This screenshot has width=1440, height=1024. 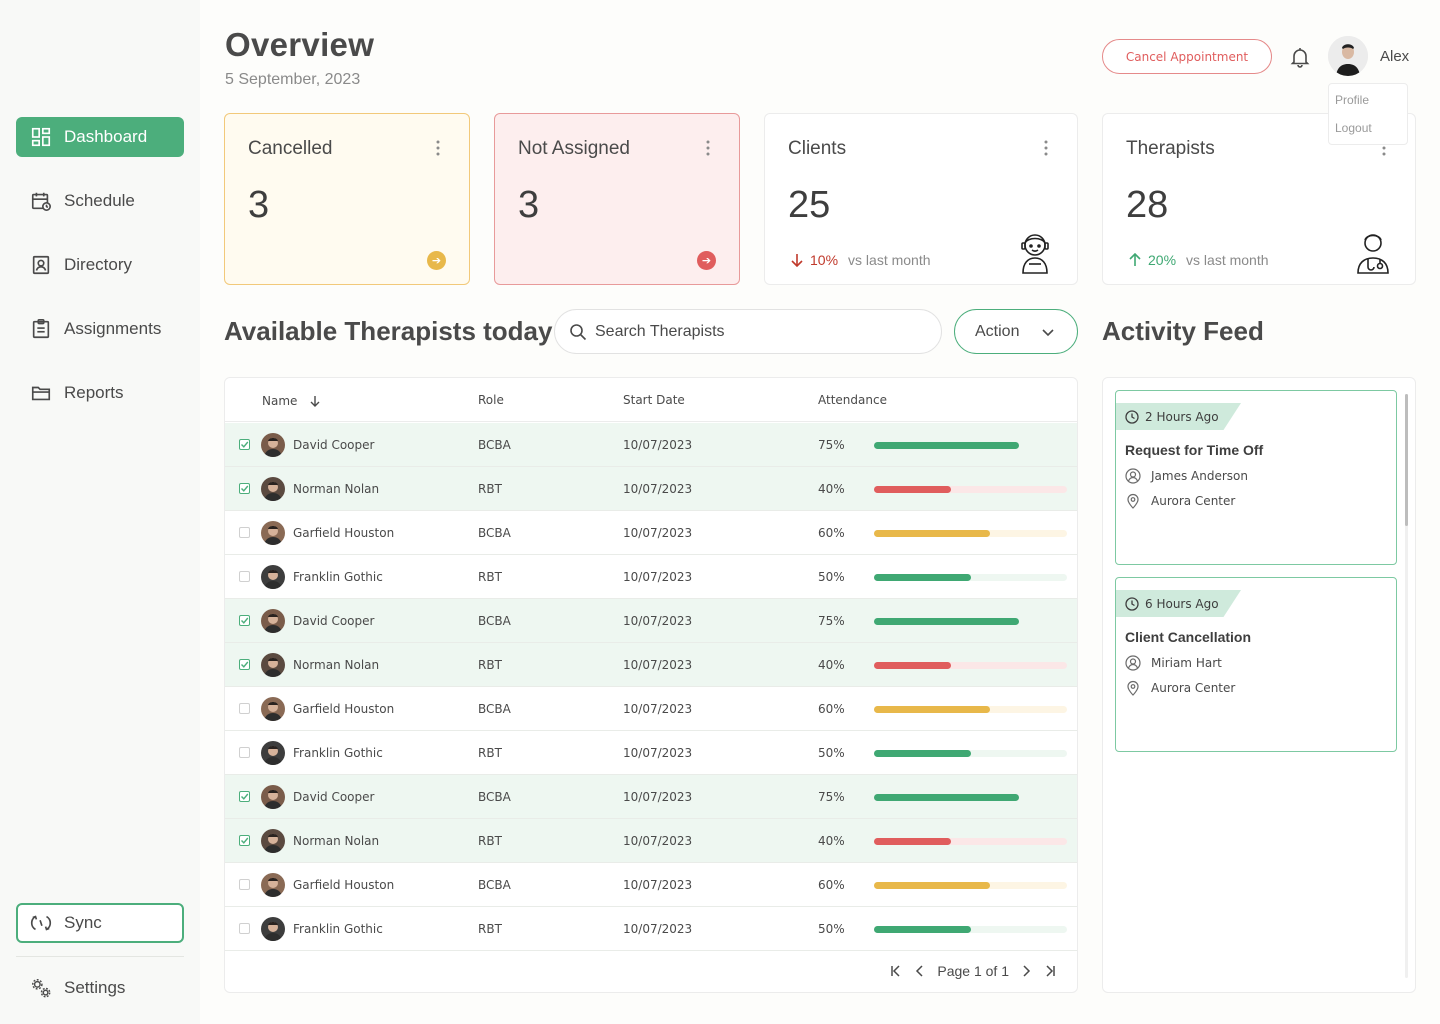 I want to click on cell-role: RBT, so click(x=490, y=753).